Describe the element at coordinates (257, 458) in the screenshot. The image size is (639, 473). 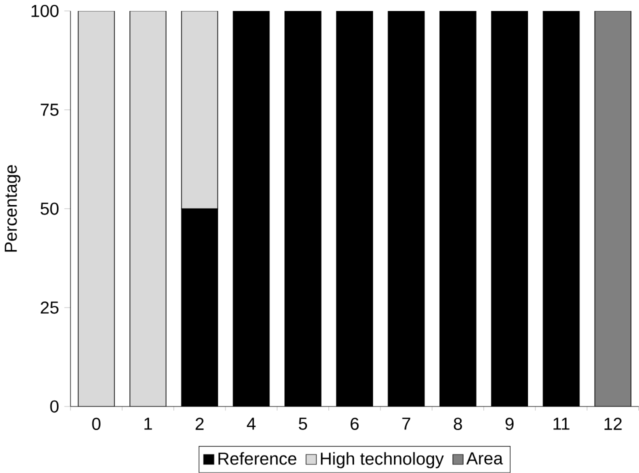
I see `legend-label: Reference` at that location.